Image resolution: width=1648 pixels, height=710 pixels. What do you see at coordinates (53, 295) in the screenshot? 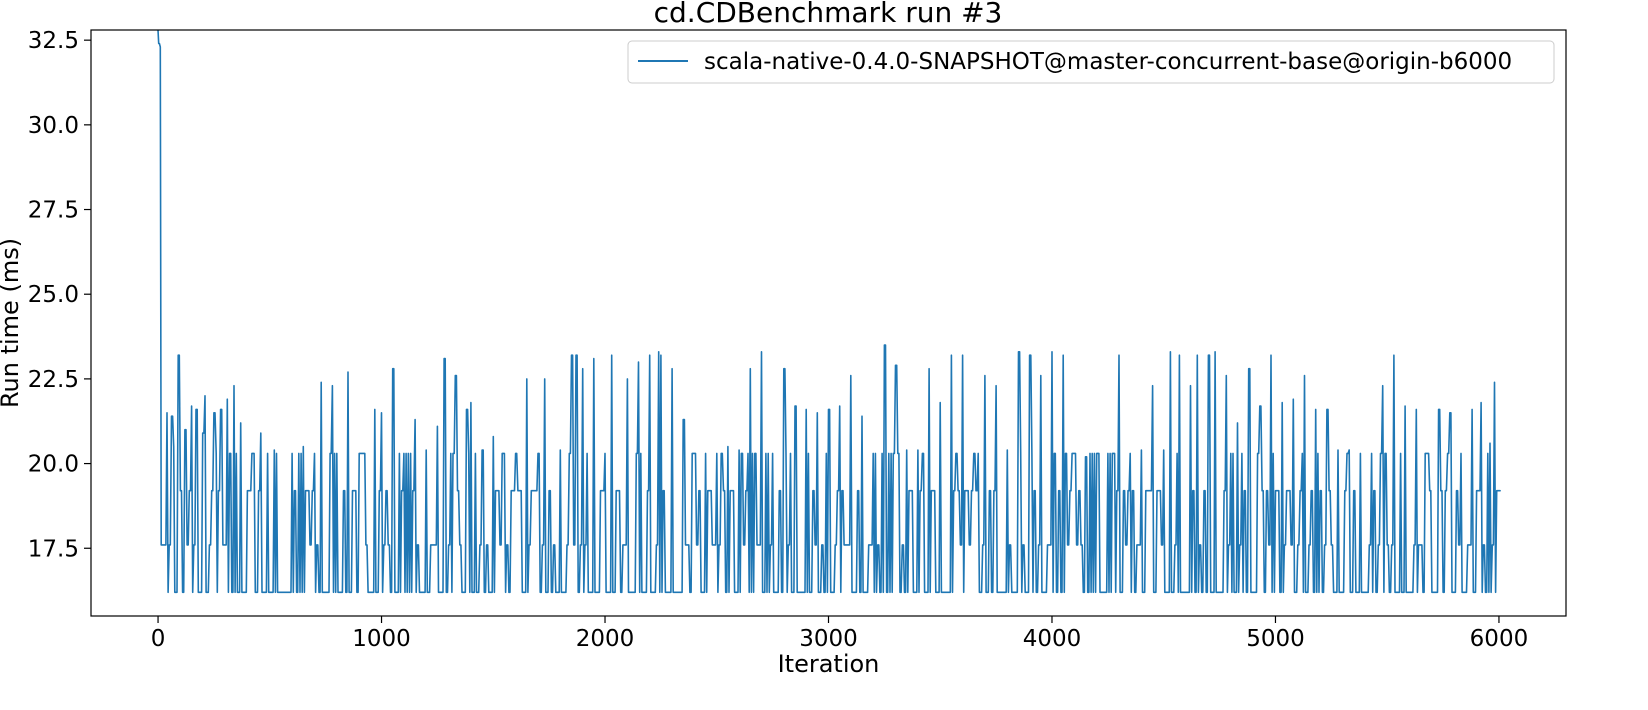
I see `y-tick-label: 25.0` at bounding box center [53, 295].